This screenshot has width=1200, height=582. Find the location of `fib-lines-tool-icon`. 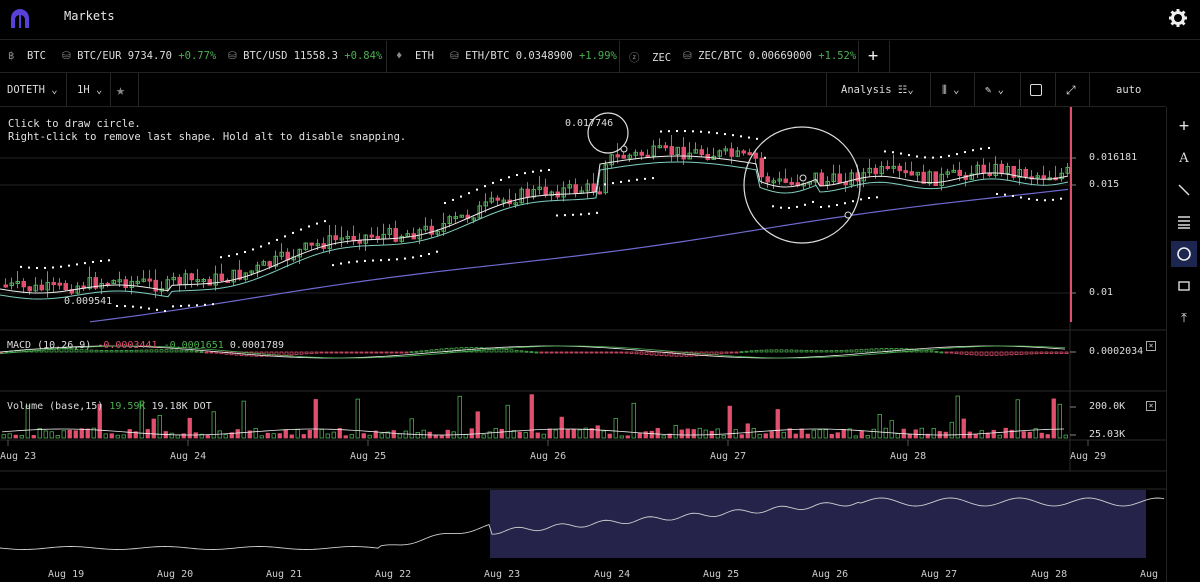

fib-lines-tool-icon is located at coordinates (1184, 222).